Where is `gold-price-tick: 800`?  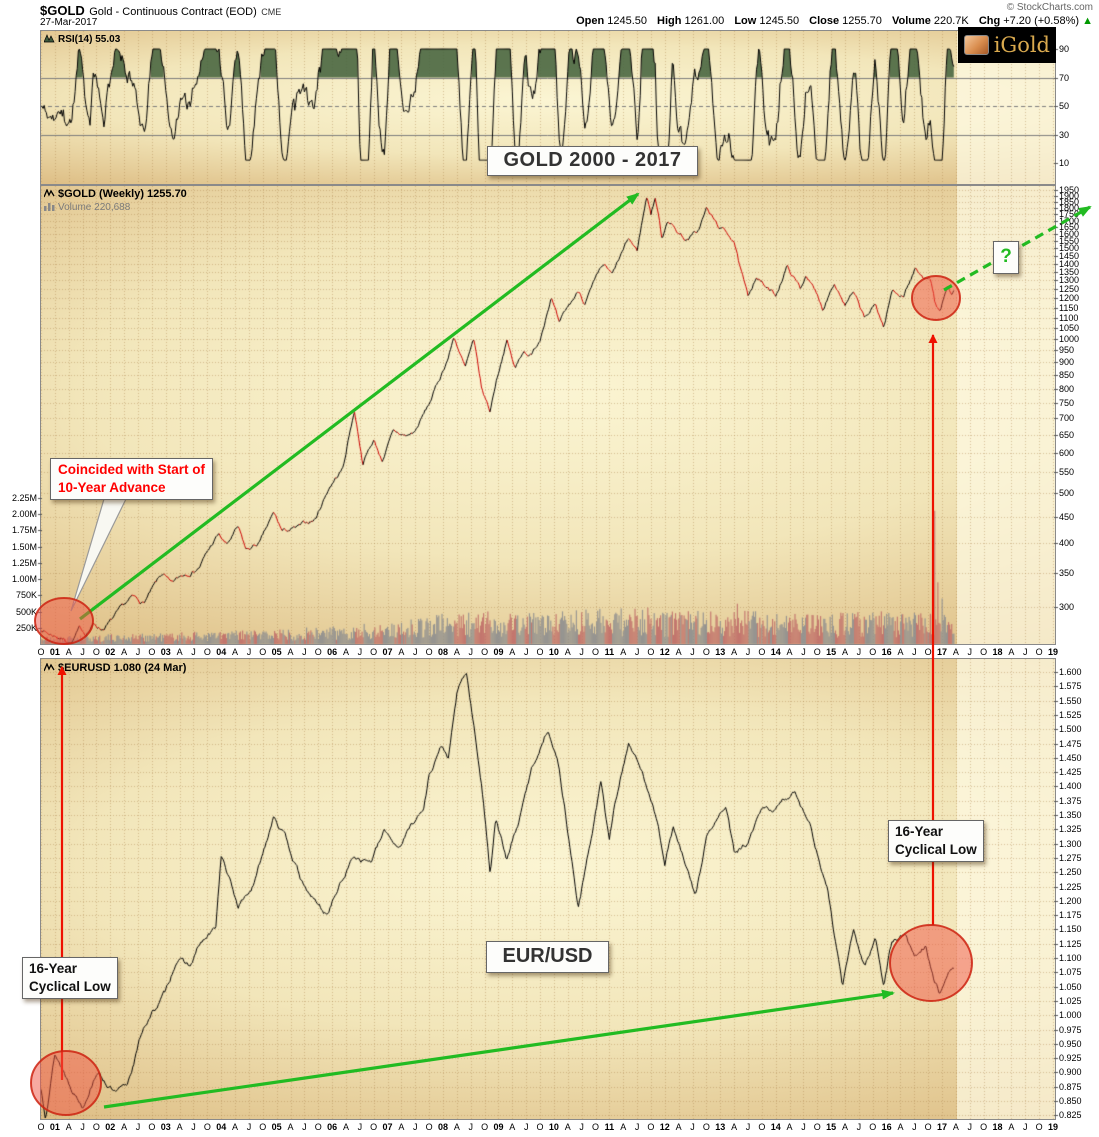
gold-price-tick: 800 is located at coordinates (1067, 388).